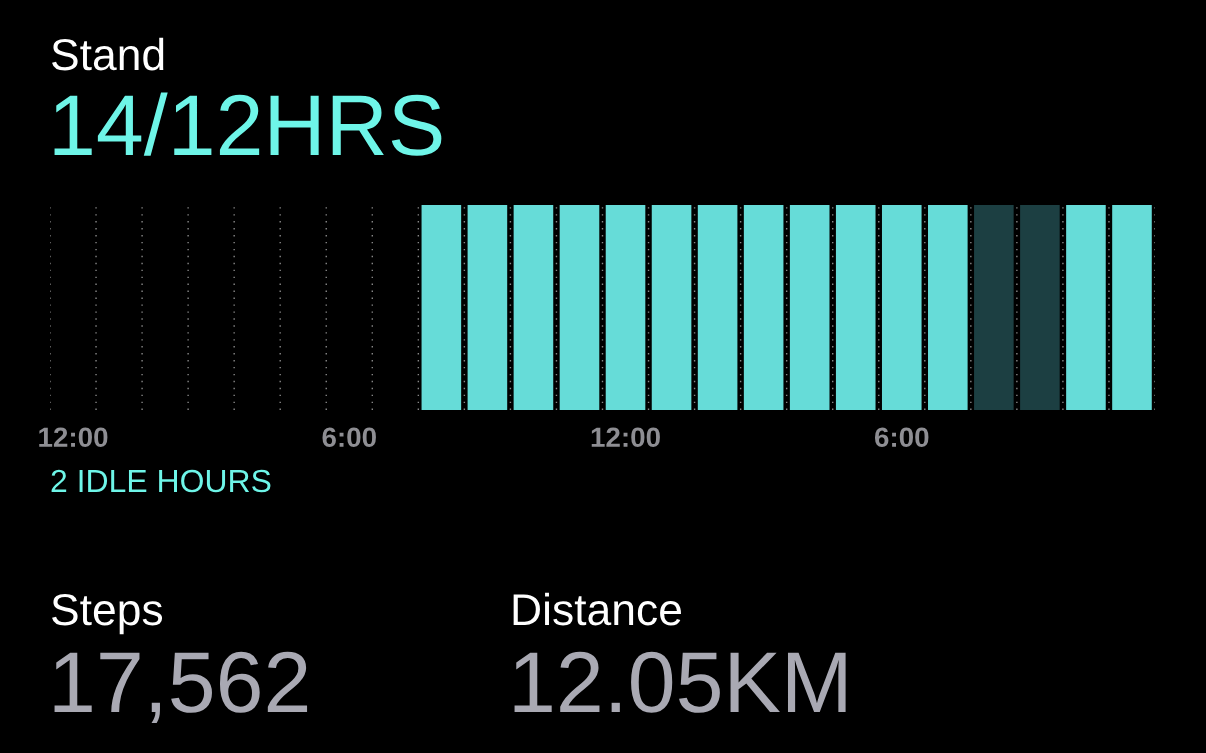 This screenshot has height=753, width=1206. I want to click on text: 12.05KM, so click(680, 682).